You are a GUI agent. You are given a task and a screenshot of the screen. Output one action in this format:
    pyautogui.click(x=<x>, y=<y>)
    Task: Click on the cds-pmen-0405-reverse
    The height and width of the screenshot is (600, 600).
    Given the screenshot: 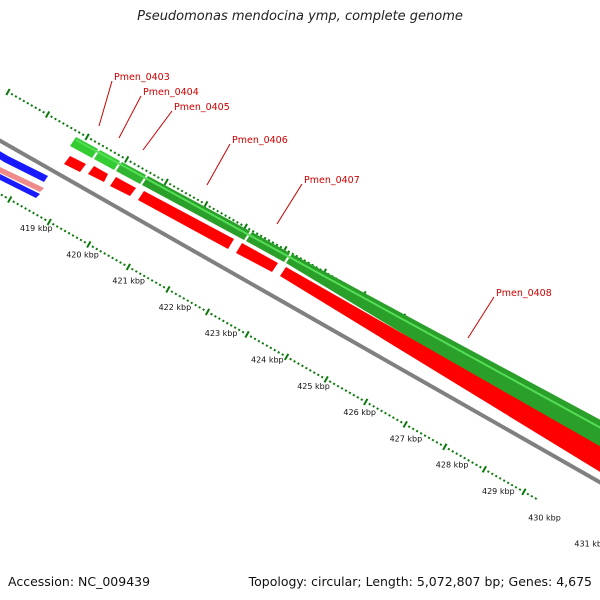 What is the action you would take?
    pyautogui.click(x=123, y=186)
    